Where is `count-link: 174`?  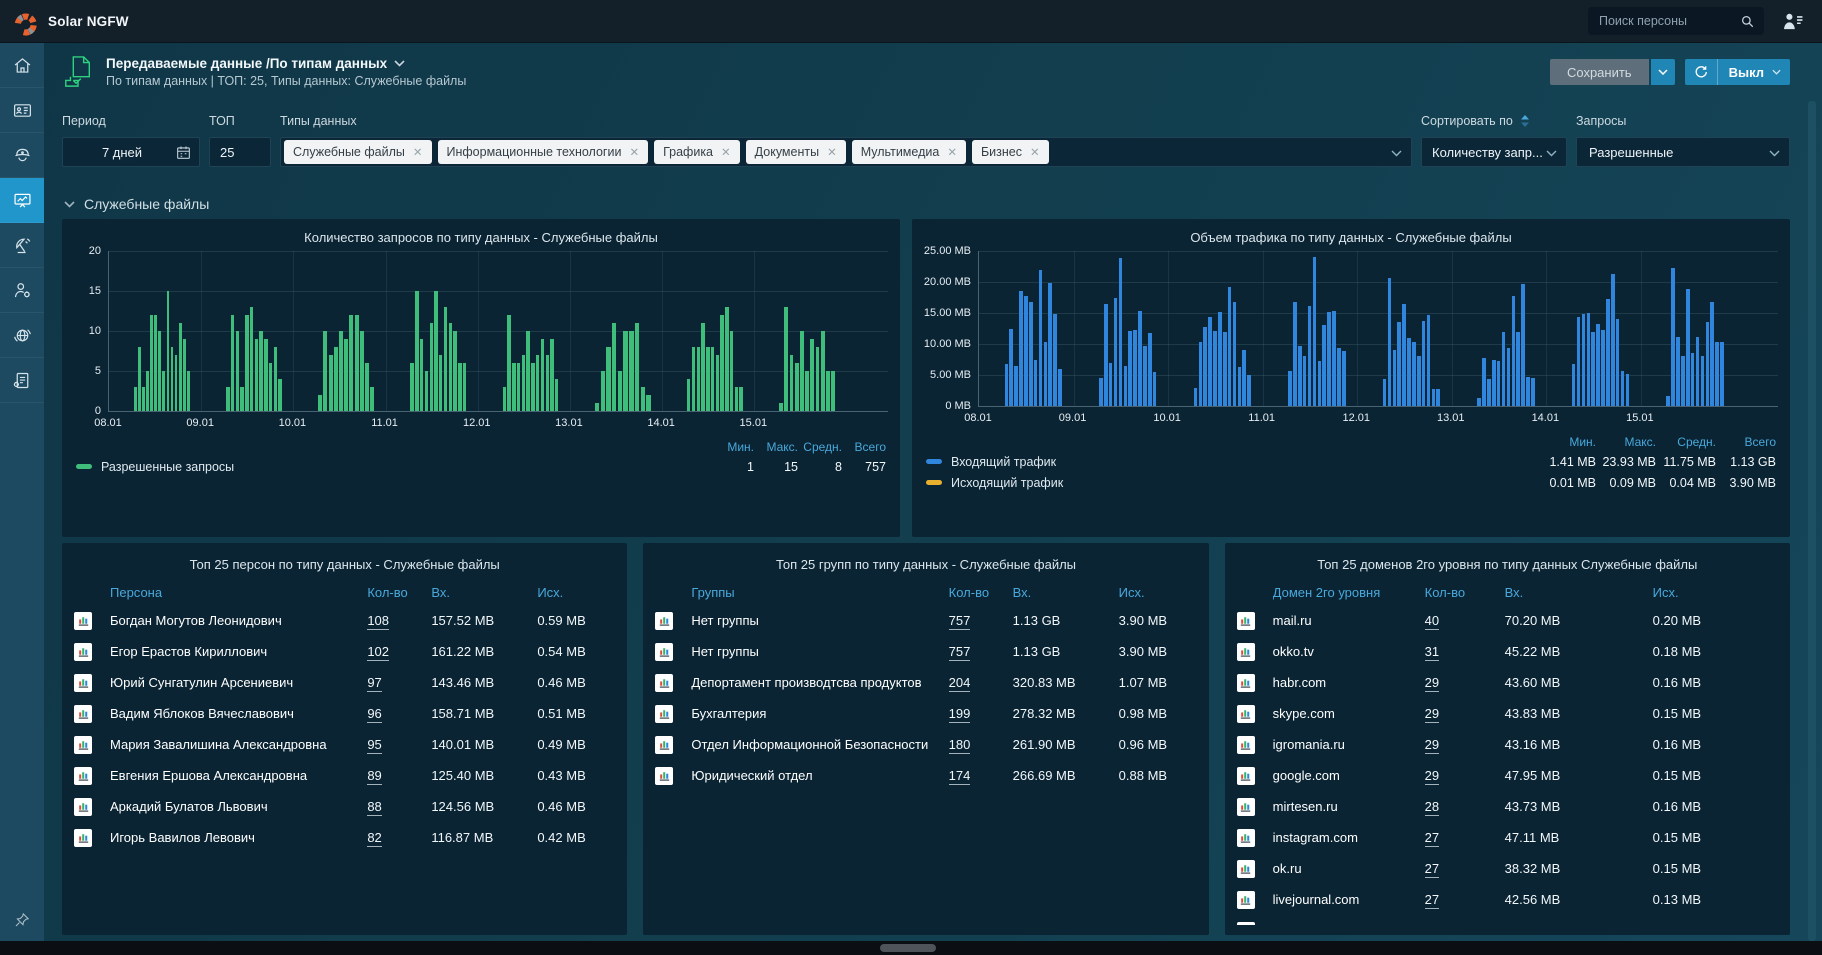 count-link: 174 is located at coordinates (959, 776).